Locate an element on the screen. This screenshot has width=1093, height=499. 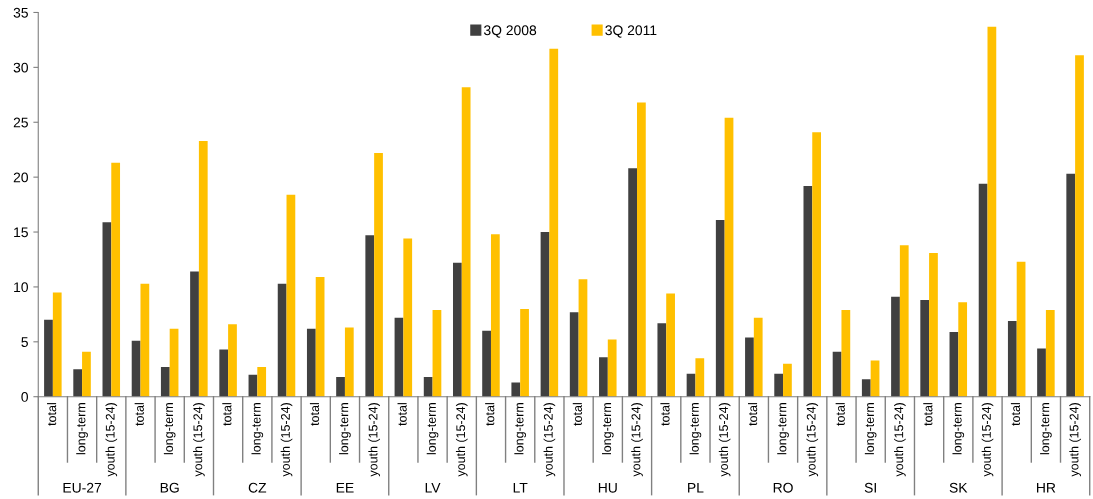
text: SK is located at coordinates (958, 487).